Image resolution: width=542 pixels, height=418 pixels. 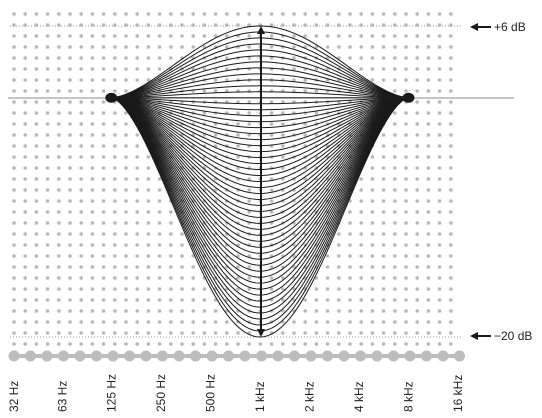 I want to click on x-tick-label: 500 Hz, so click(x=210, y=393).